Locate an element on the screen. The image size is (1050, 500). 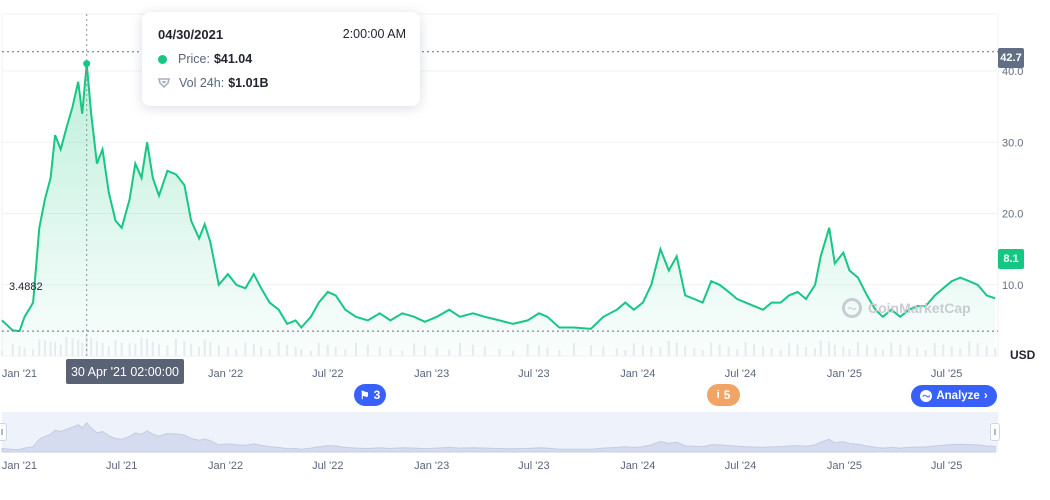
info-icon: i is located at coordinates (718, 395).